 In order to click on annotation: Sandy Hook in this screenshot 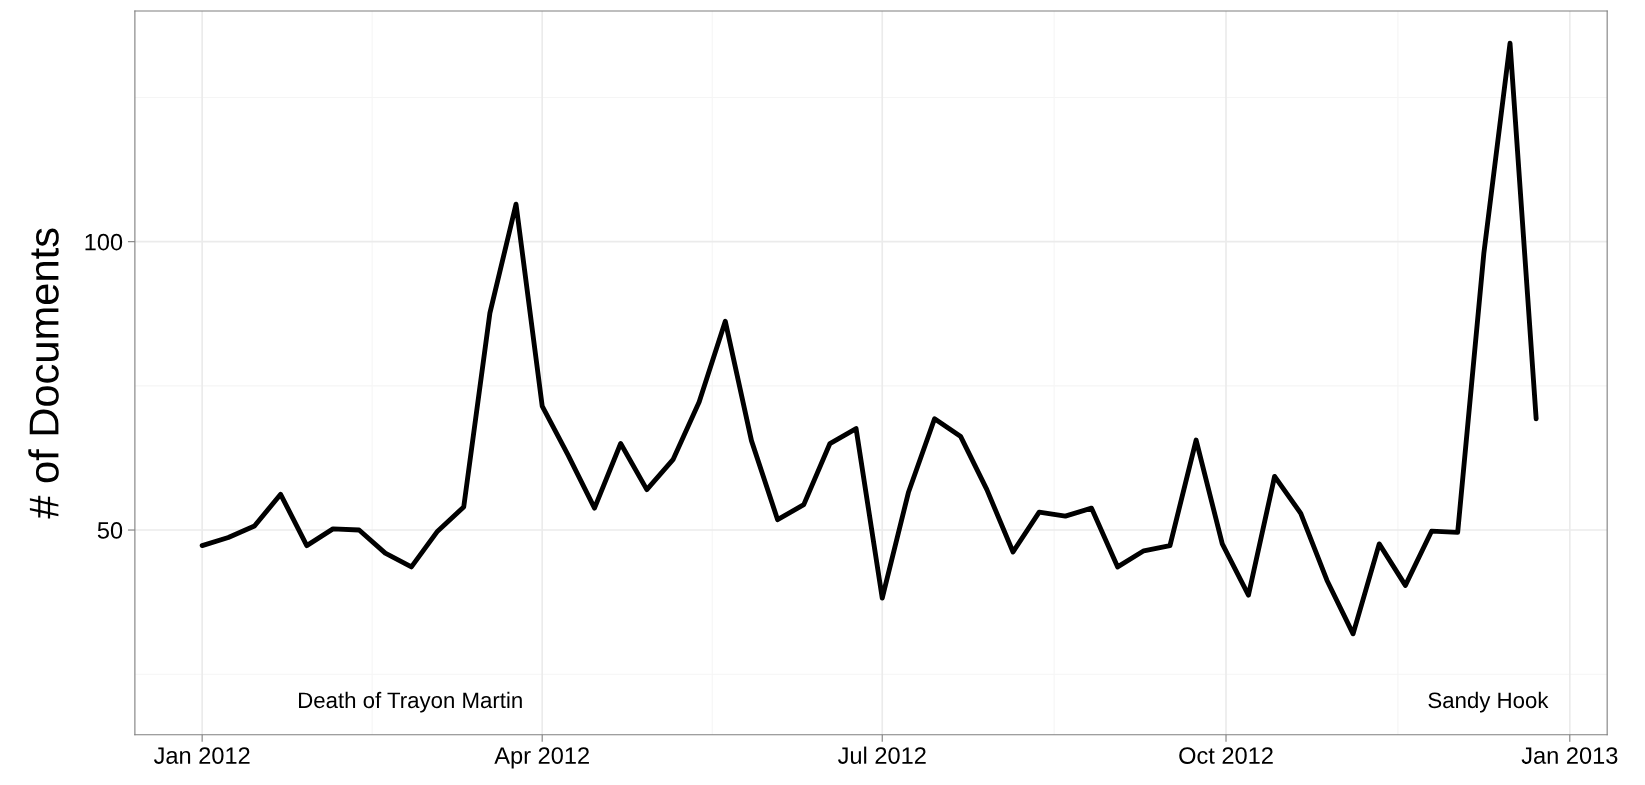, I will do `click(1488, 702)`.